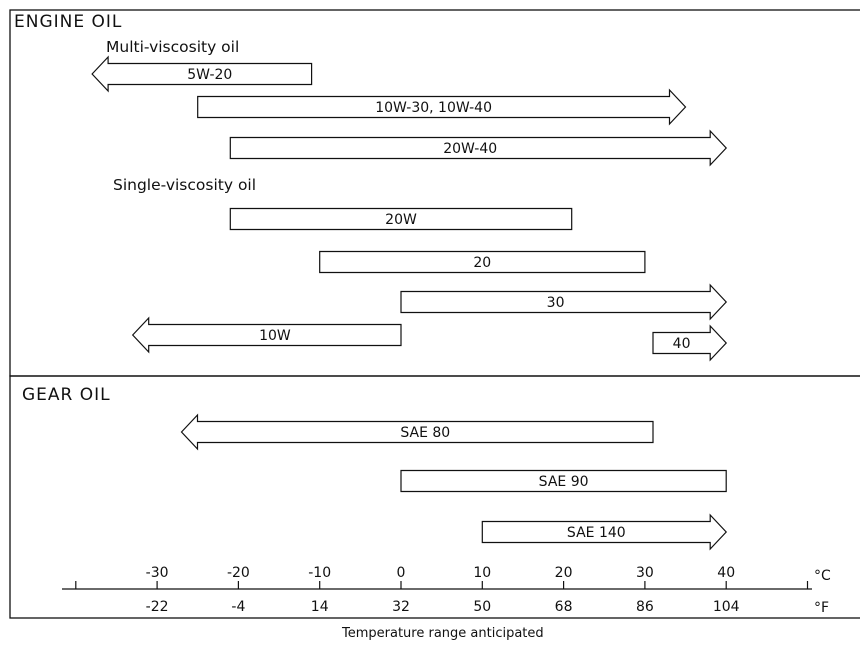 The image size is (860, 646). What do you see at coordinates (682, 344) in the screenshot?
I see `bar-40-label: 40` at bounding box center [682, 344].